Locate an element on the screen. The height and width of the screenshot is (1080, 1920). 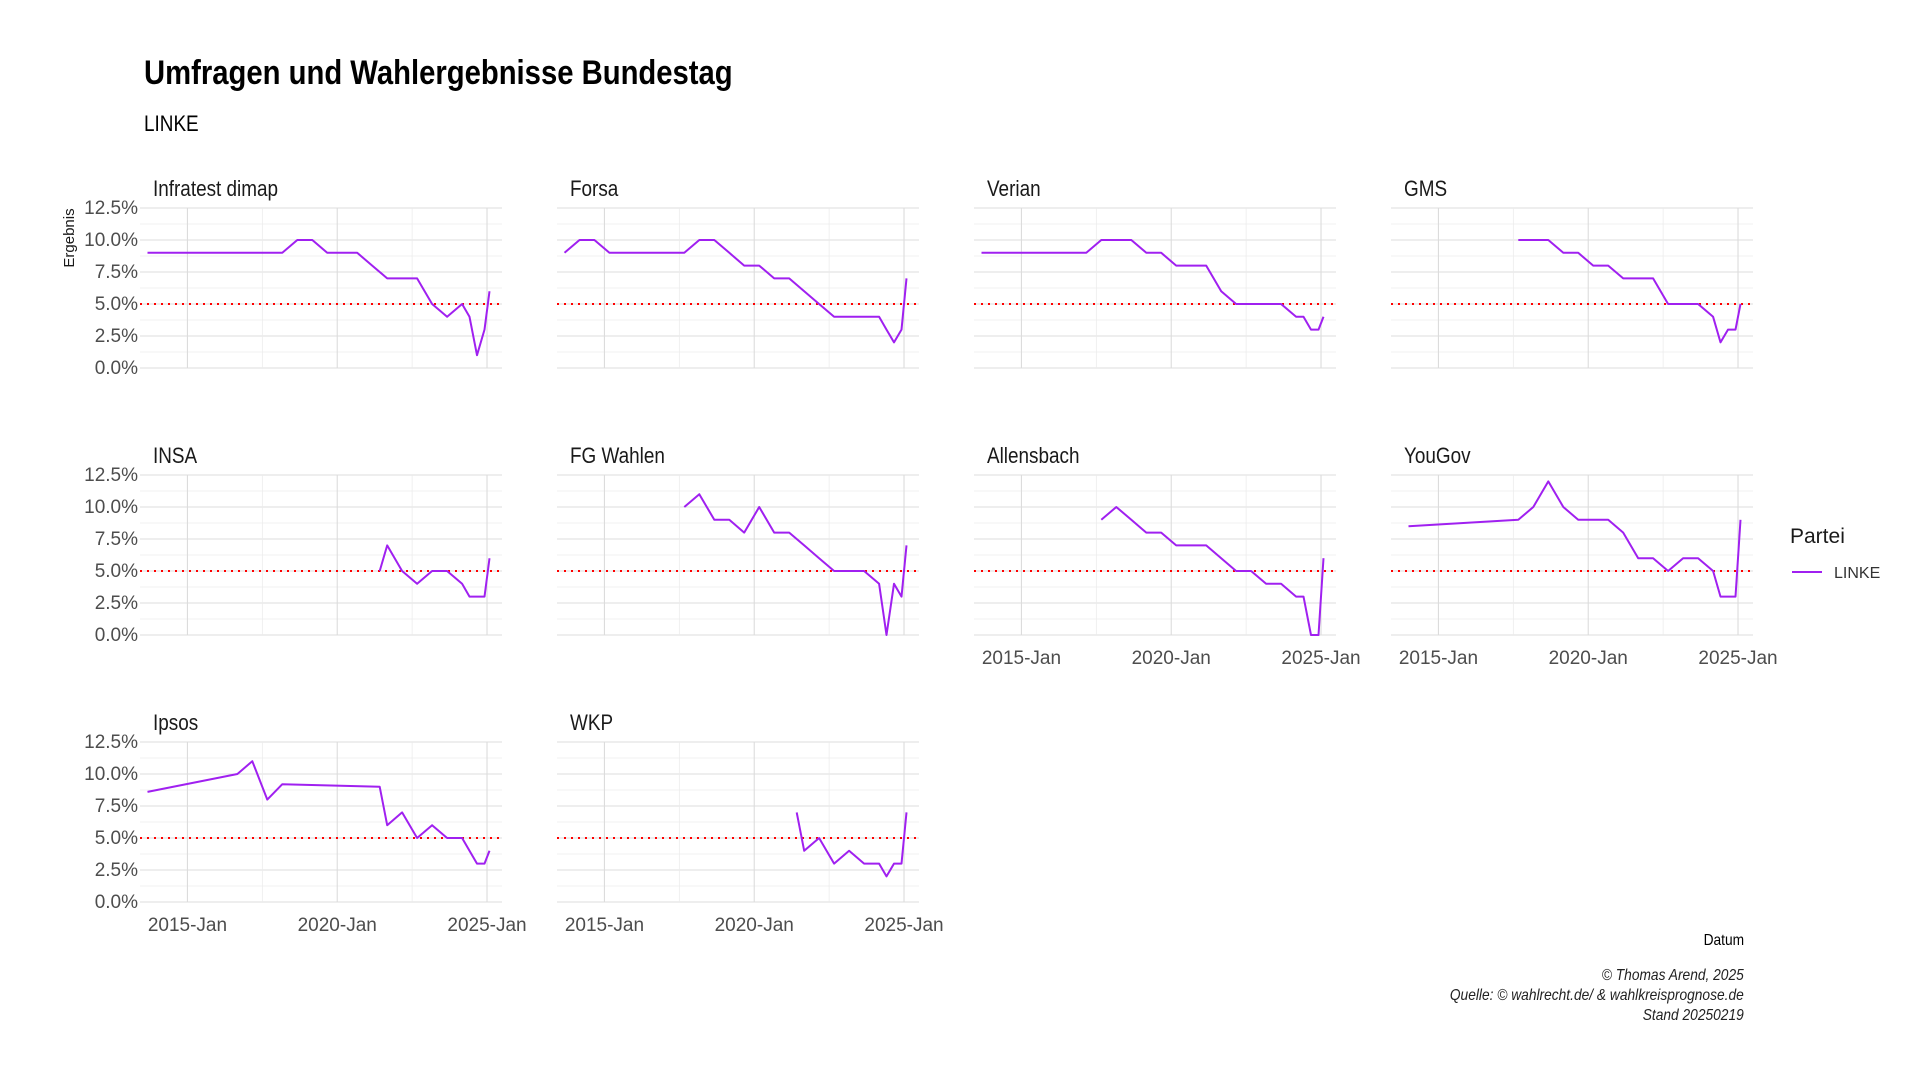
chart-title: Umfragen und Wahlergebnisse Bundestag is located at coordinates (438, 73).